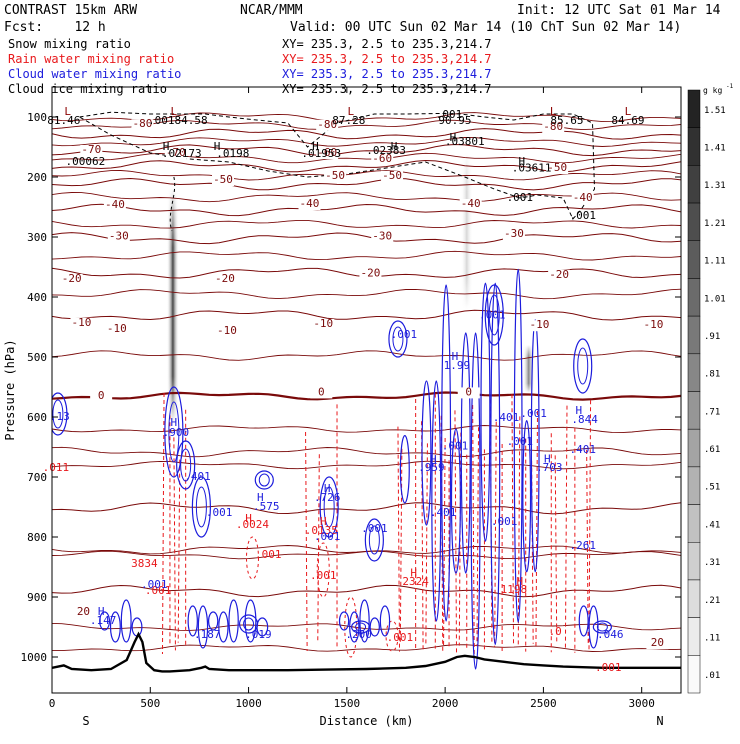 Image resolution: width=740 pixels, height=744 pixels. I want to click on y-tick-label: 700, so click(37, 477).